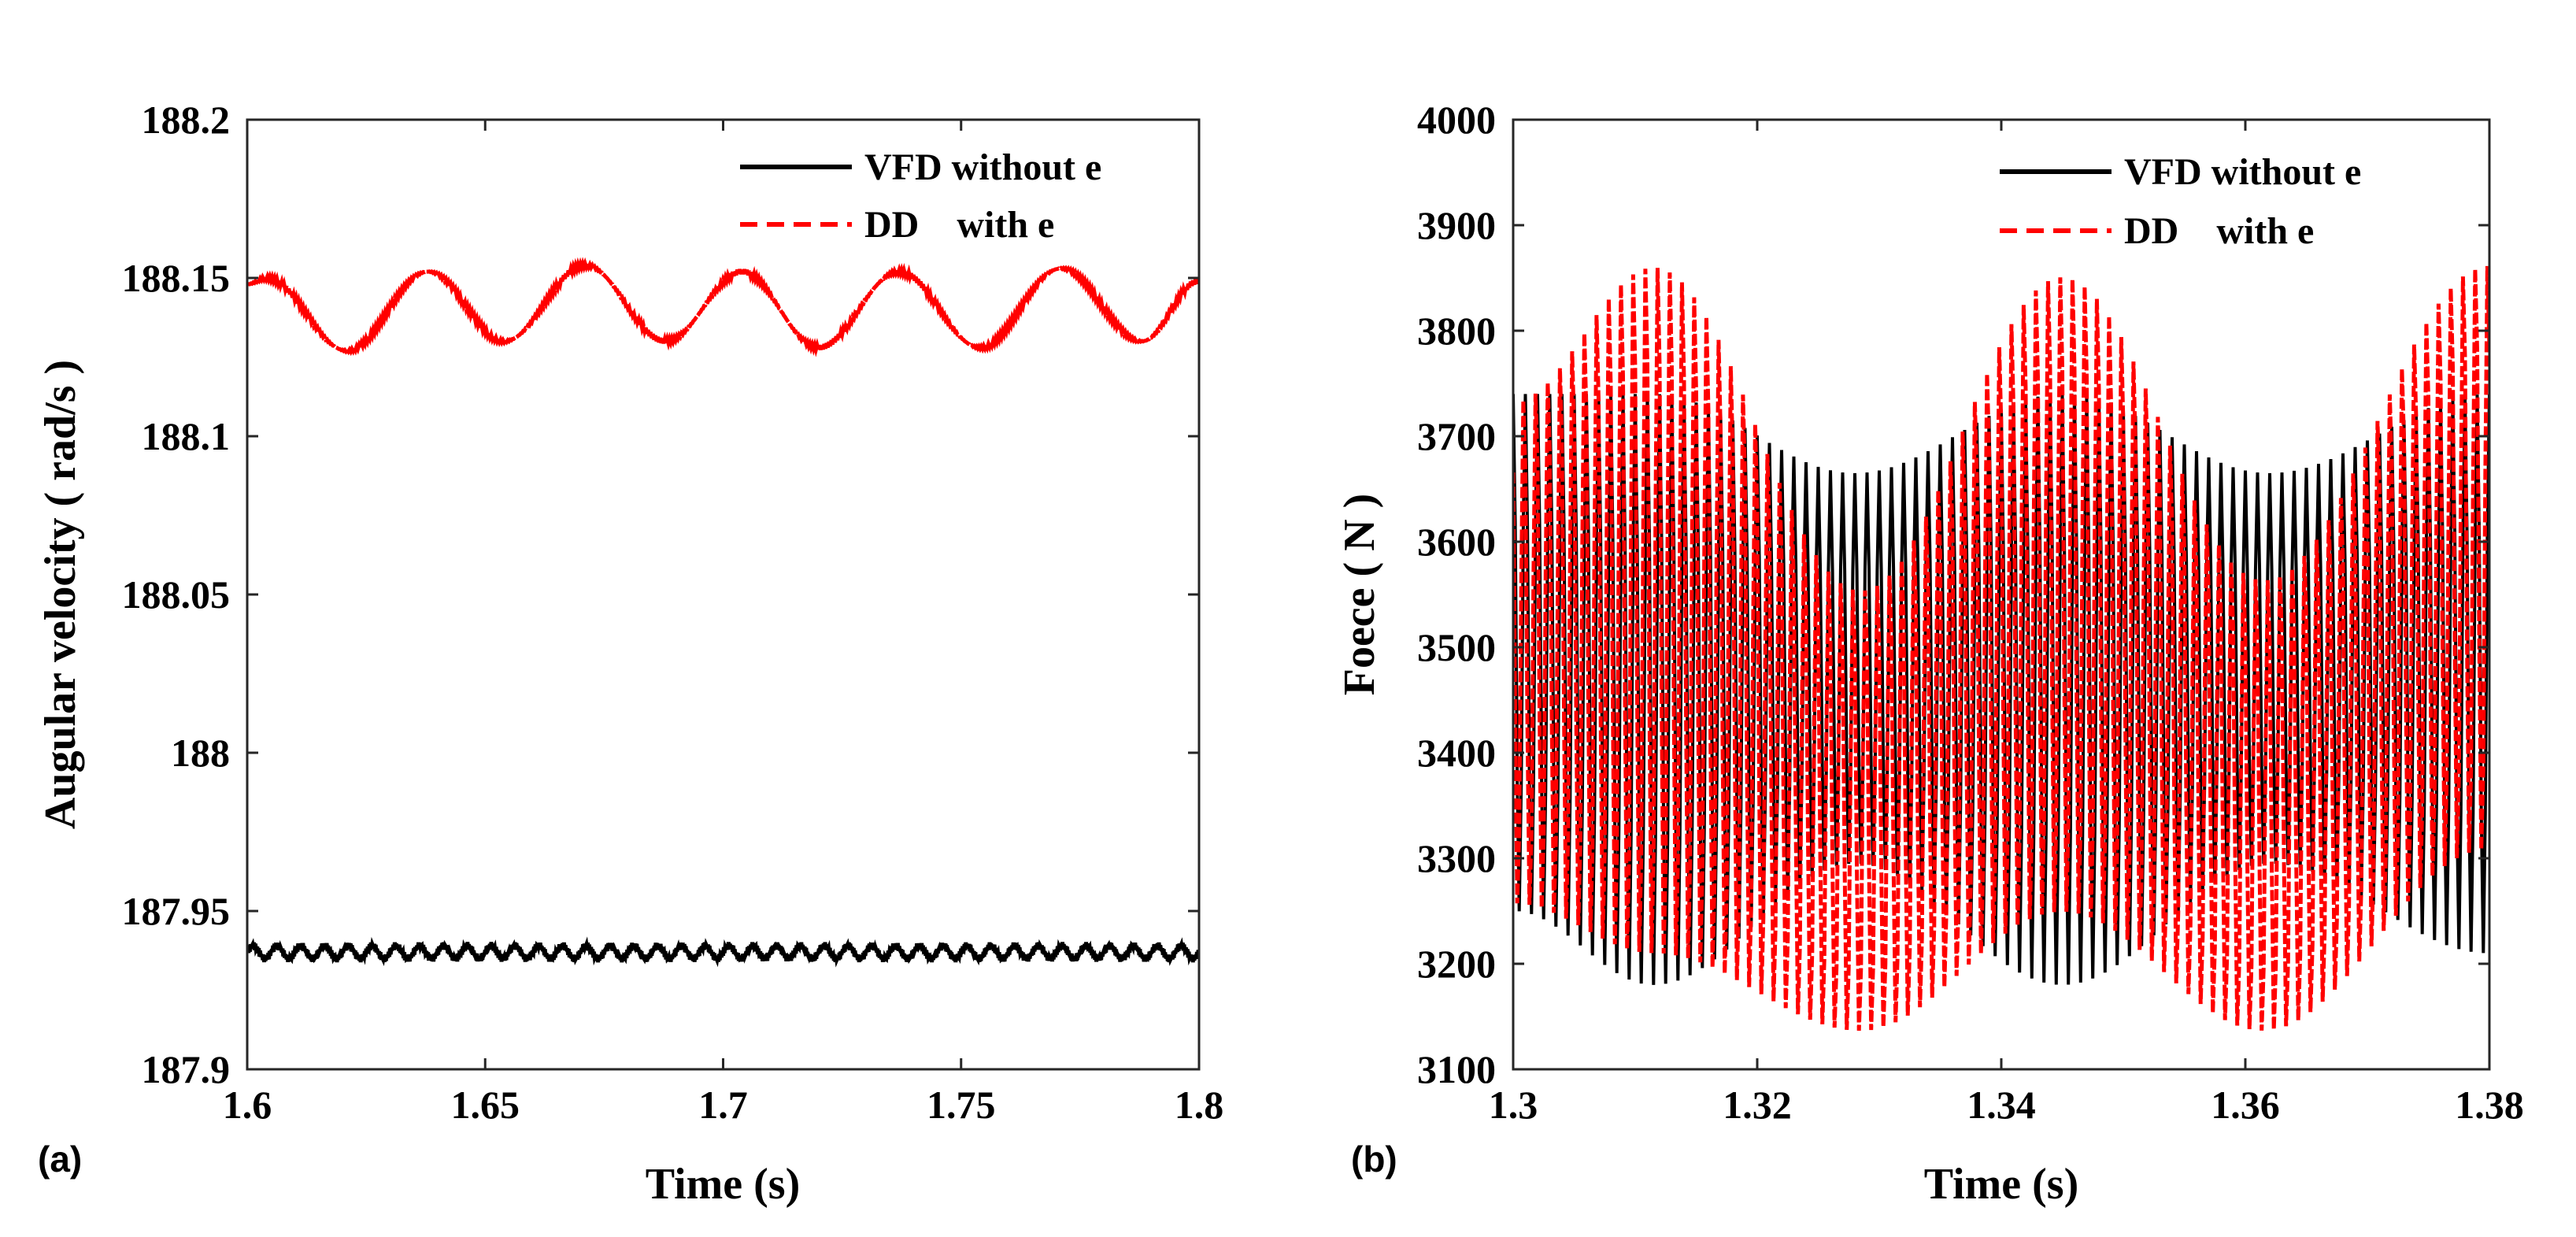 Image resolution: width=2576 pixels, height=1237 pixels. What do you see at coordinates (2245, 1105) in the screenshot?
I see `chart-b-x-tick-label: 1.36` at bounding box center [2245, 1105].